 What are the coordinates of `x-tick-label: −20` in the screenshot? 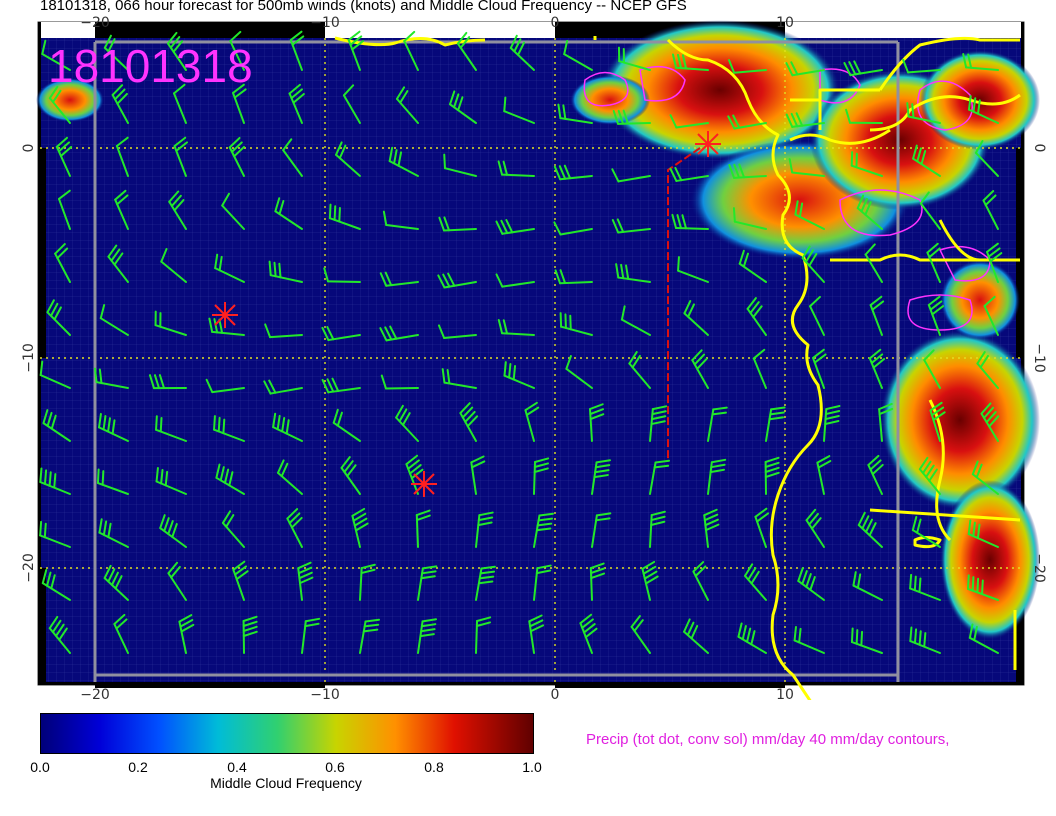 It's located at (95, 693).